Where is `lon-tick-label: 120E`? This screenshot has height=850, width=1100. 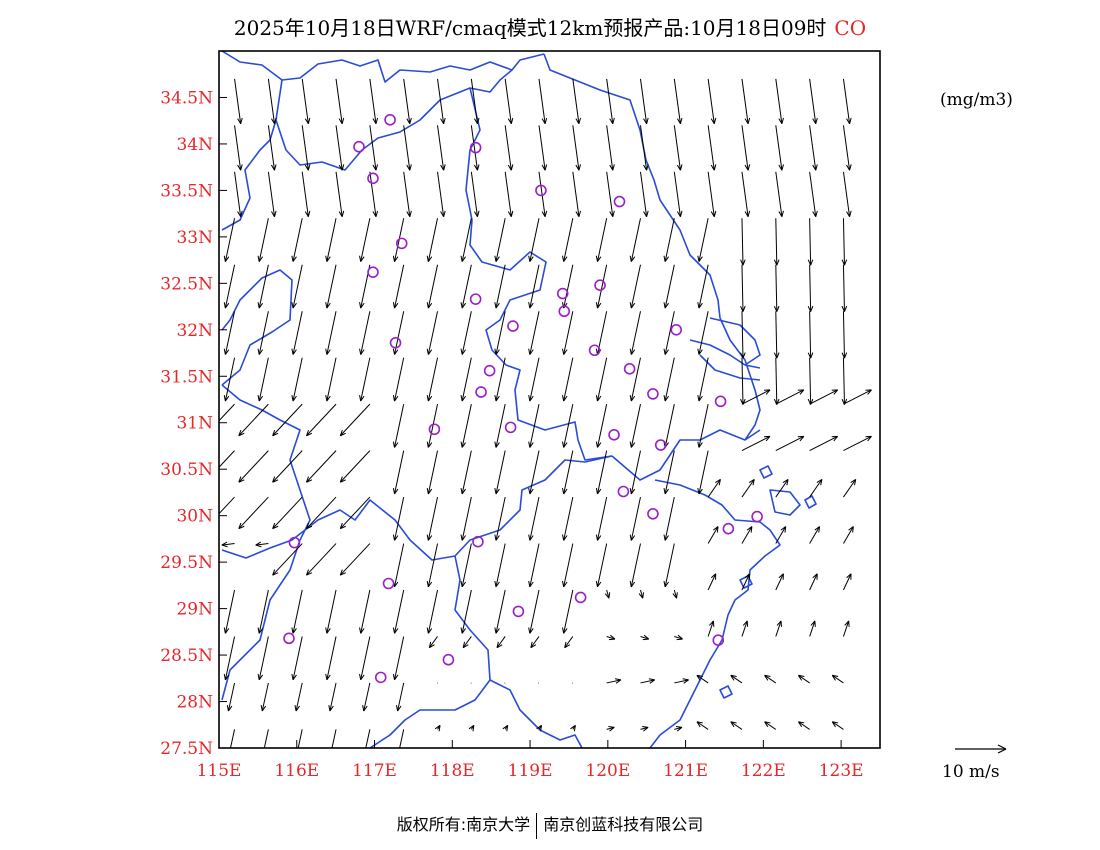
lon-tick-label: 120E is located at coordinates (607, 771).